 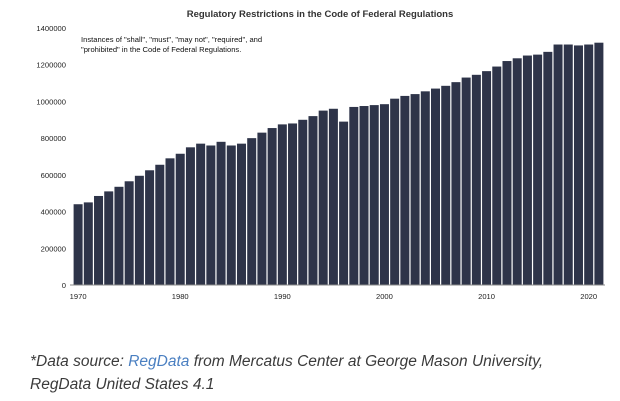 What do you see at coordinates (425, 188) in the screenshot?
I see `bar-2004` at bounding box center [425, 188].